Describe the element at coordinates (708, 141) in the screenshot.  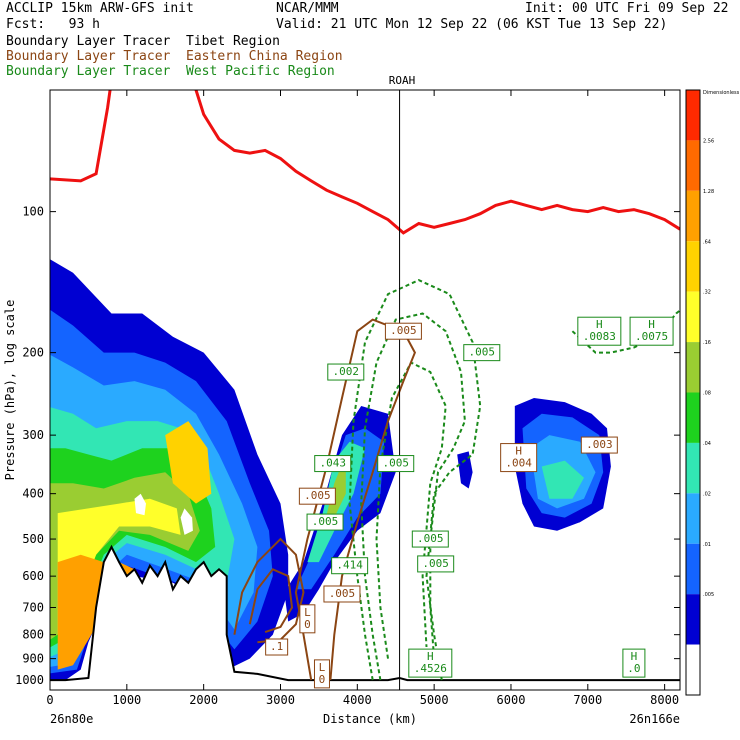
I see `colorbar-label: 2.56` at that location.